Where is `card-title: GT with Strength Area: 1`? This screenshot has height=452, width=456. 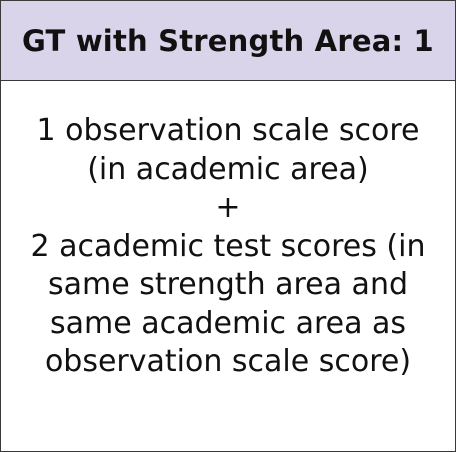
card-title: GT with Strength Area: 1 is located at coordinates (228, 40).